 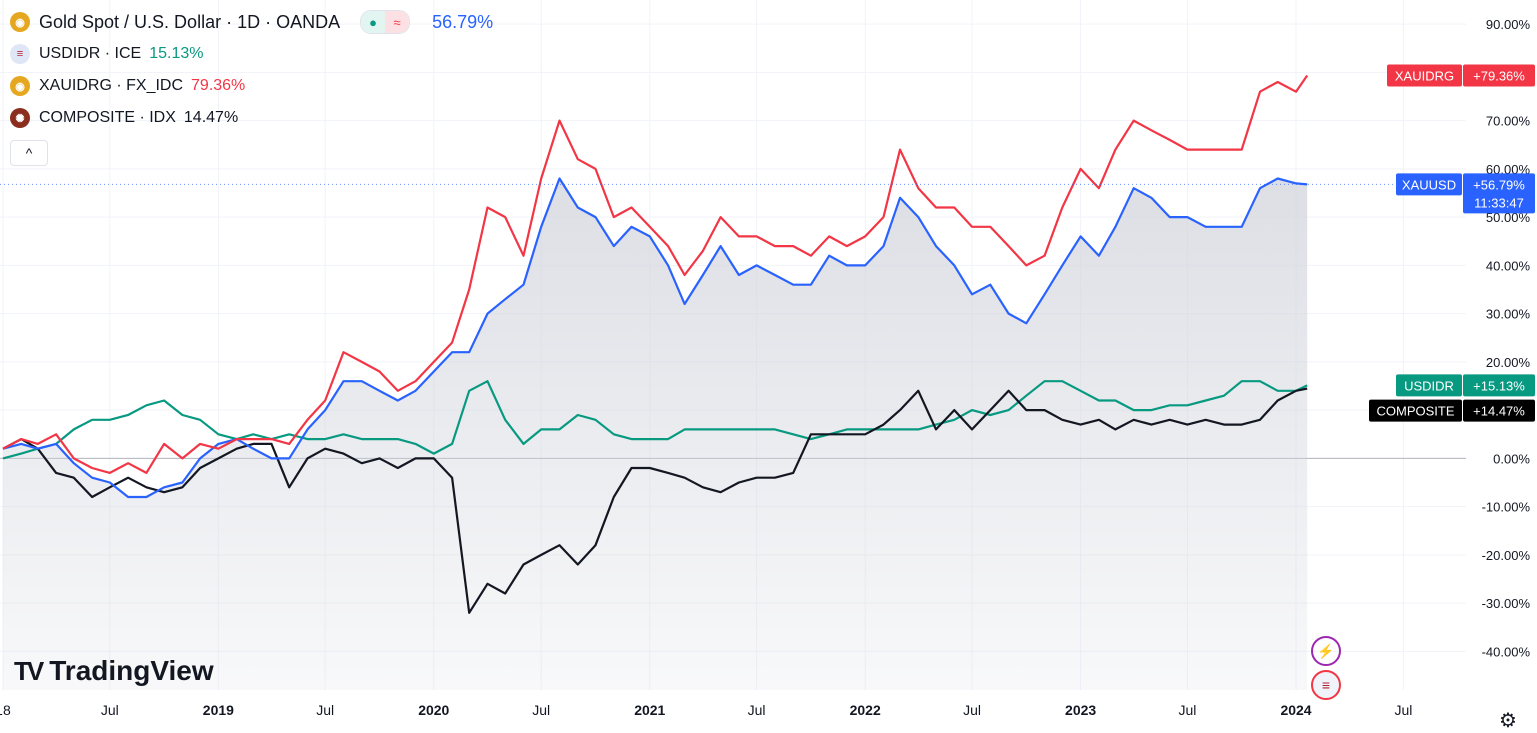 What do you see at coordinates (131, 670) in the screenshot?
I see `tradingview-wordmark: TradingView` at bounding box center [131, 670].